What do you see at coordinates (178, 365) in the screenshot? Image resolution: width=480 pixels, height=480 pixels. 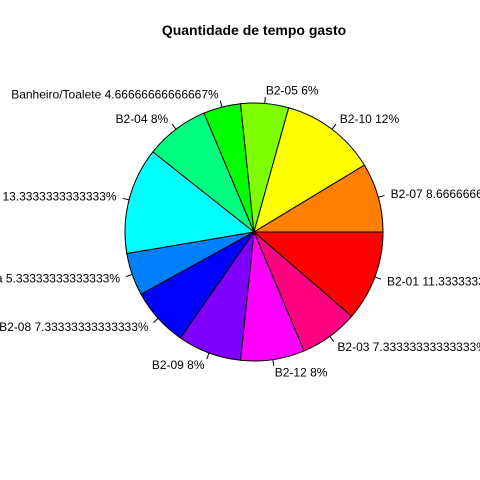 I see `slice-label: B2-09 8%` at bounding box center [178, 365].